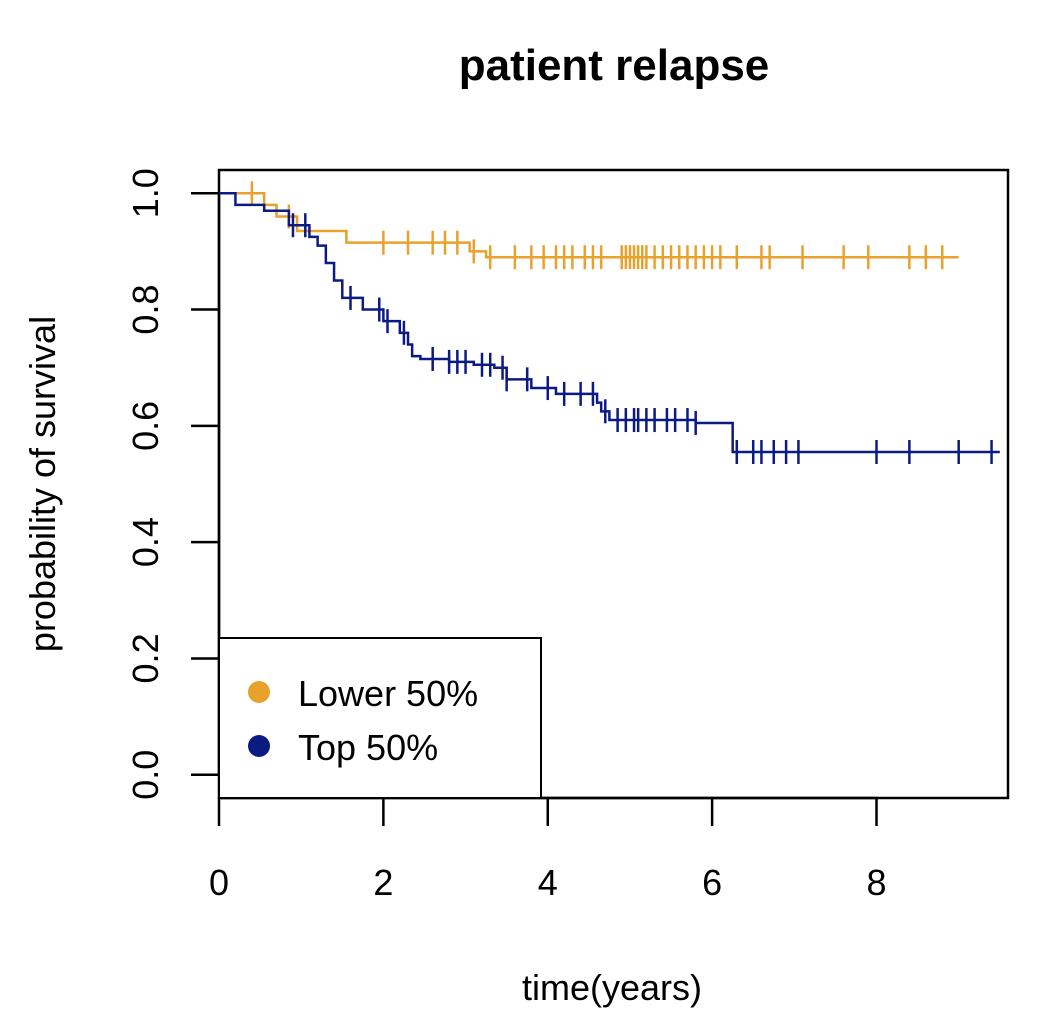  What do you see at coordinates (145, 310) in the screenshot?
I see `y-tick-label: 0.8` at bounding box center [145, 310].